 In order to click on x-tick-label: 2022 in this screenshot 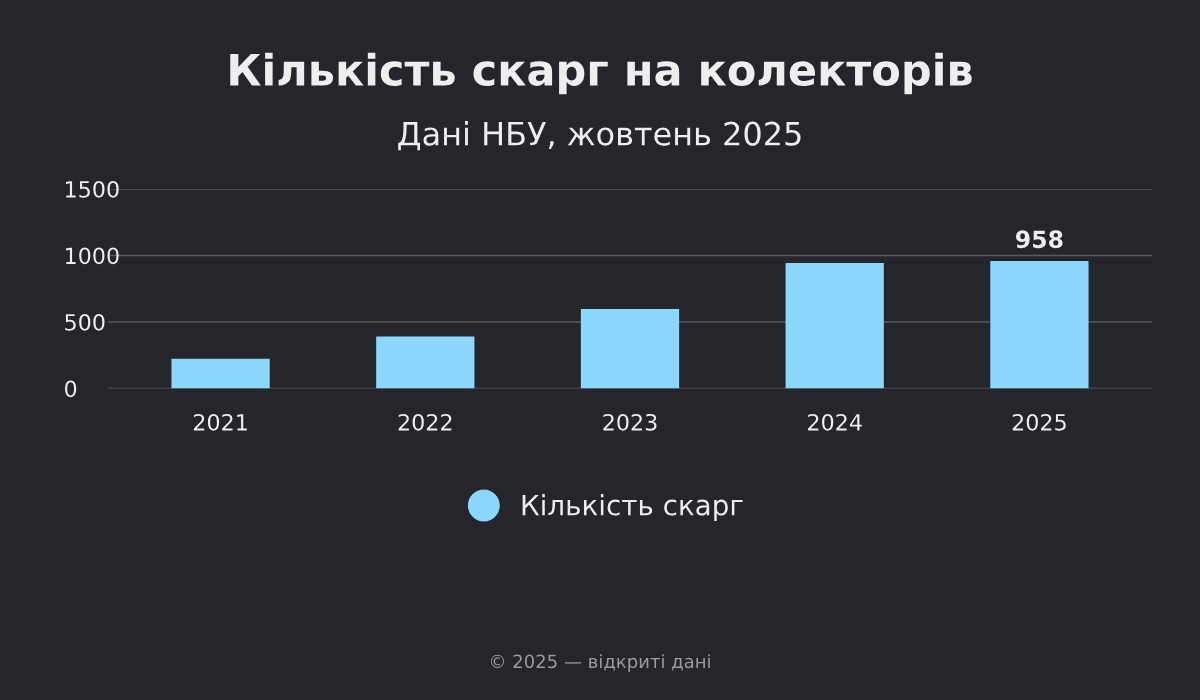, I will do `click(425, 422)`.